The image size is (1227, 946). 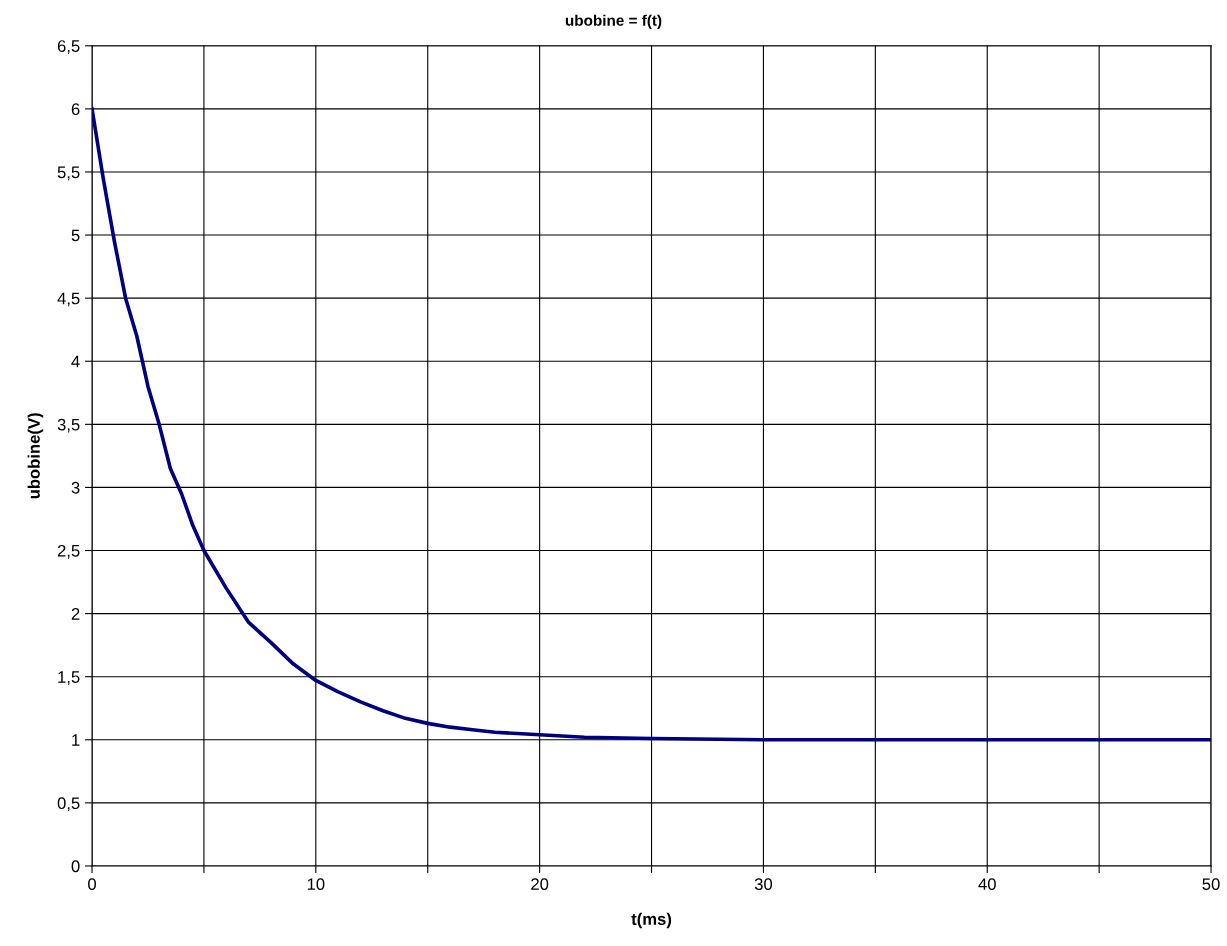 What do you see at coordinates (68, 425) in the screenshot?
I see `y-tick-label: 3,5` at bounding box center [68, 425].